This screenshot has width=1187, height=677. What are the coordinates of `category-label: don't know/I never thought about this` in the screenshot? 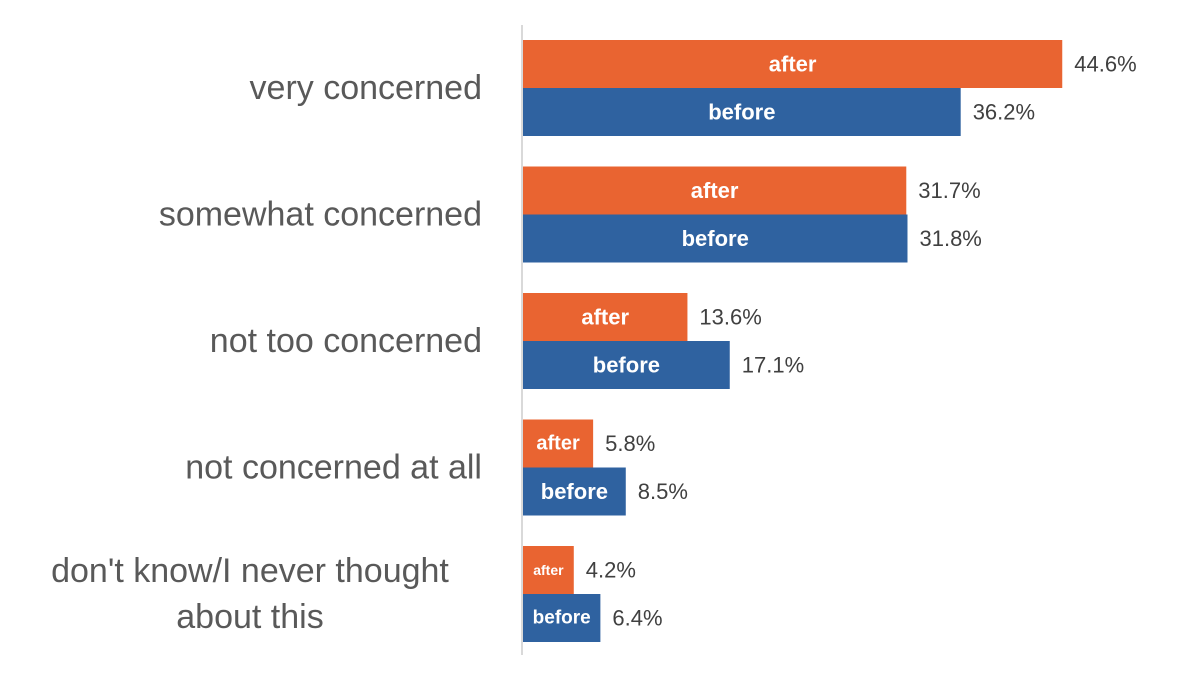 It's located at (250, 594).